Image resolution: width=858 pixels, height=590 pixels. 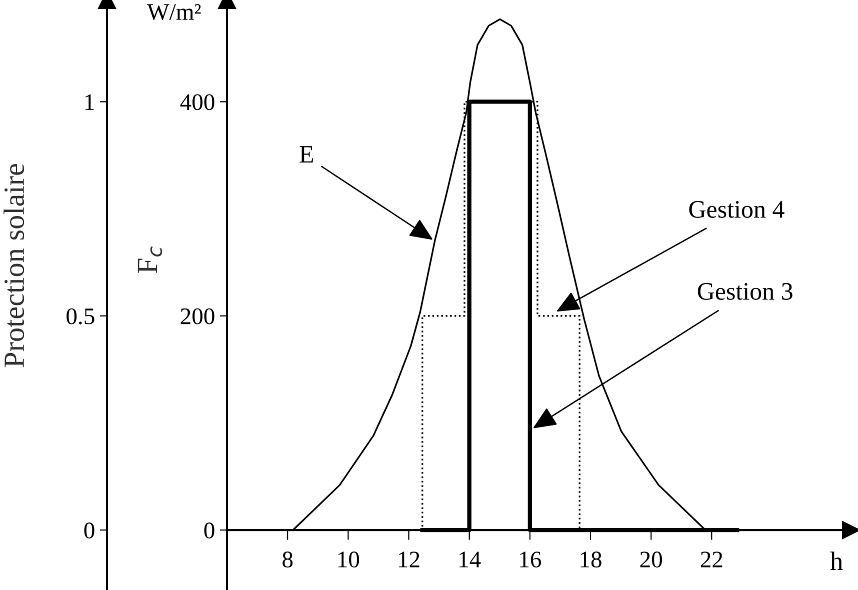 I want to click on y-axis-title: W/m², so click(x=174, y=12).